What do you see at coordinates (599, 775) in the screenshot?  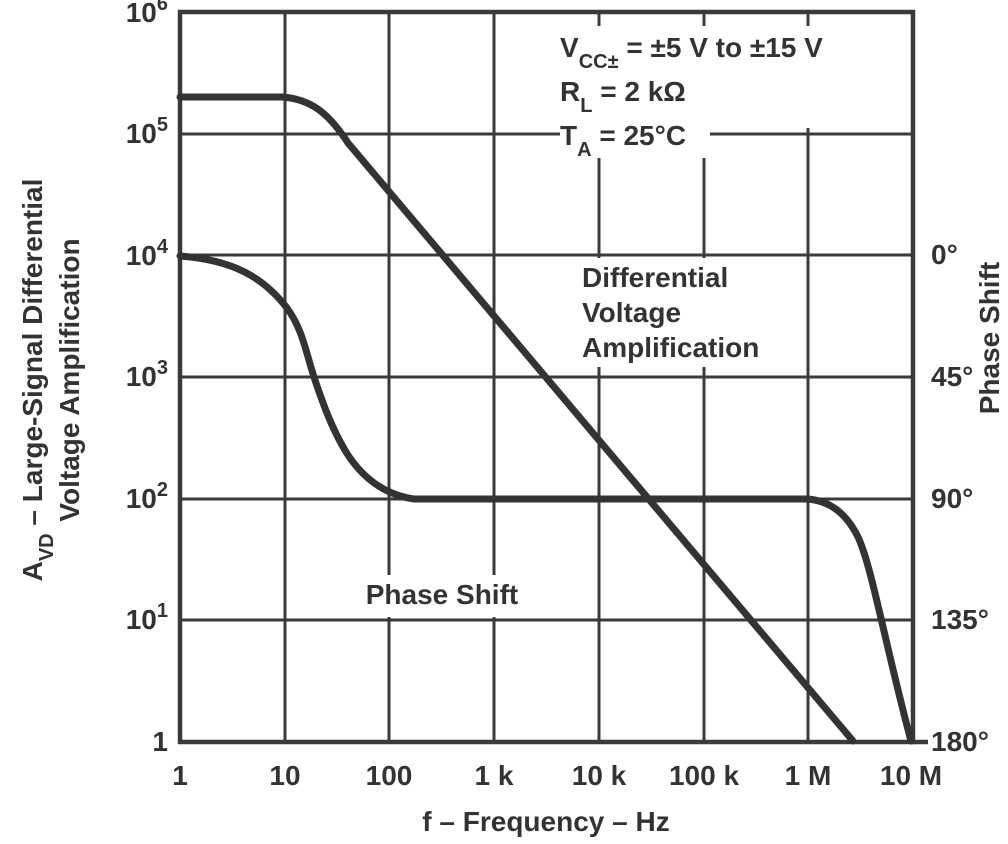 I see `x-tick-10k: 10 k` at bounding box center [599, 775].